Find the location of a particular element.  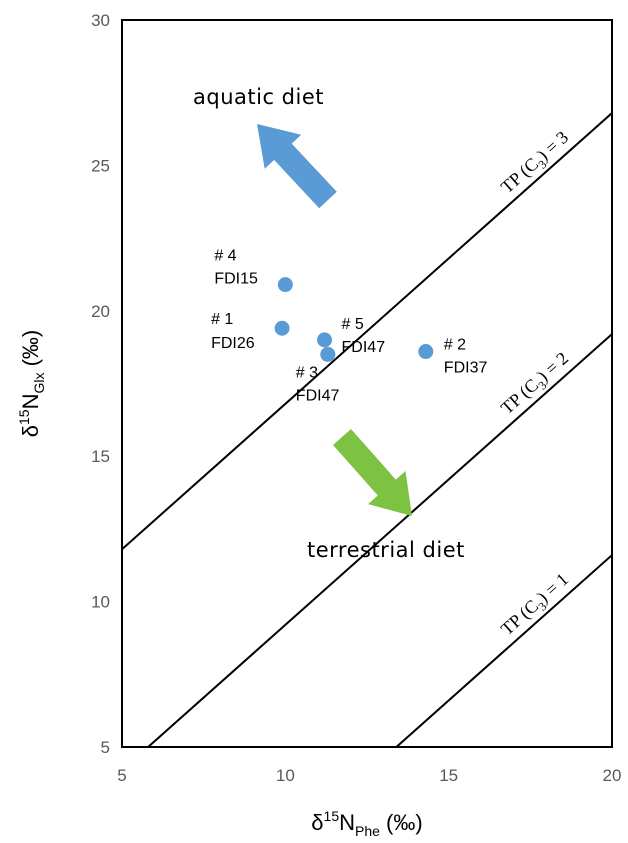

x-tick-label: 5 is located at coordinates (121, 775).